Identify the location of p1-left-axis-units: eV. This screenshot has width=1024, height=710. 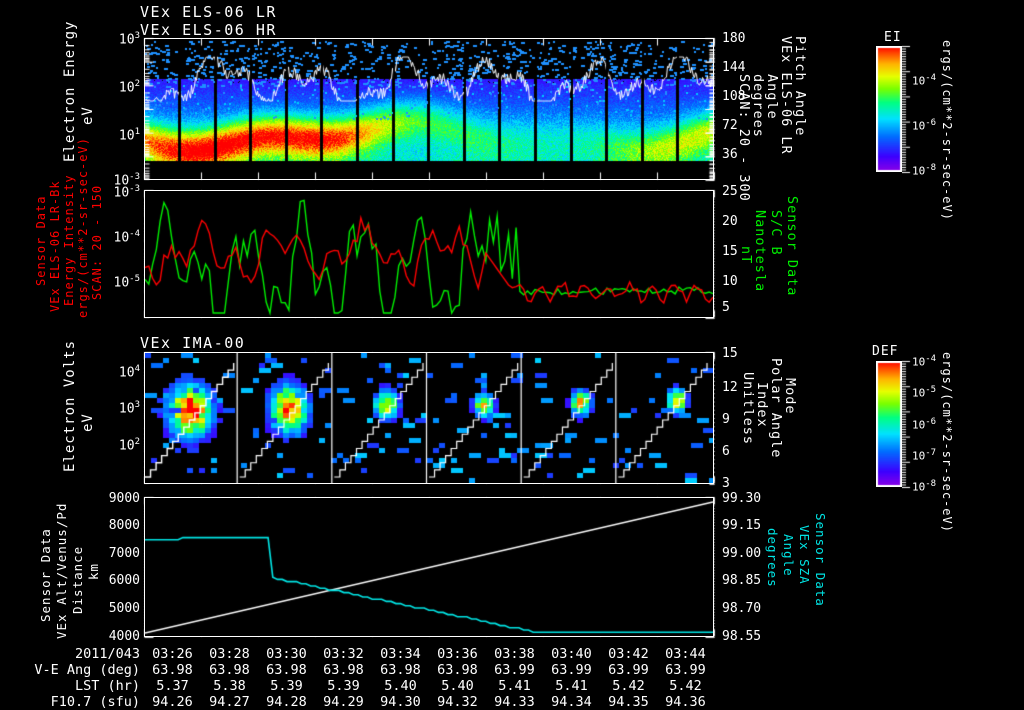
(88, 115).